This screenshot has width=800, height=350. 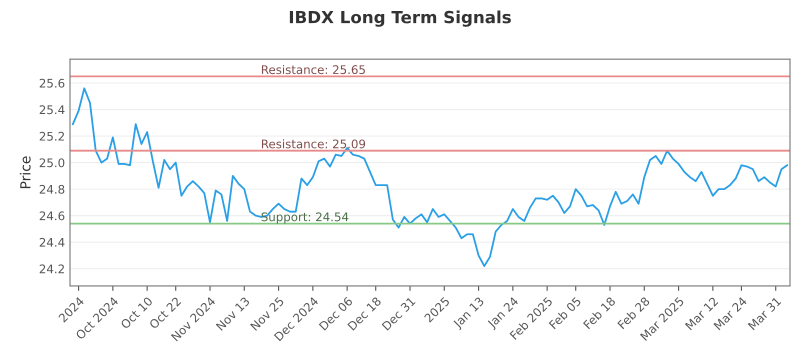 I want to click on y-tick-label: 25.0, so click(x=52, y=163).